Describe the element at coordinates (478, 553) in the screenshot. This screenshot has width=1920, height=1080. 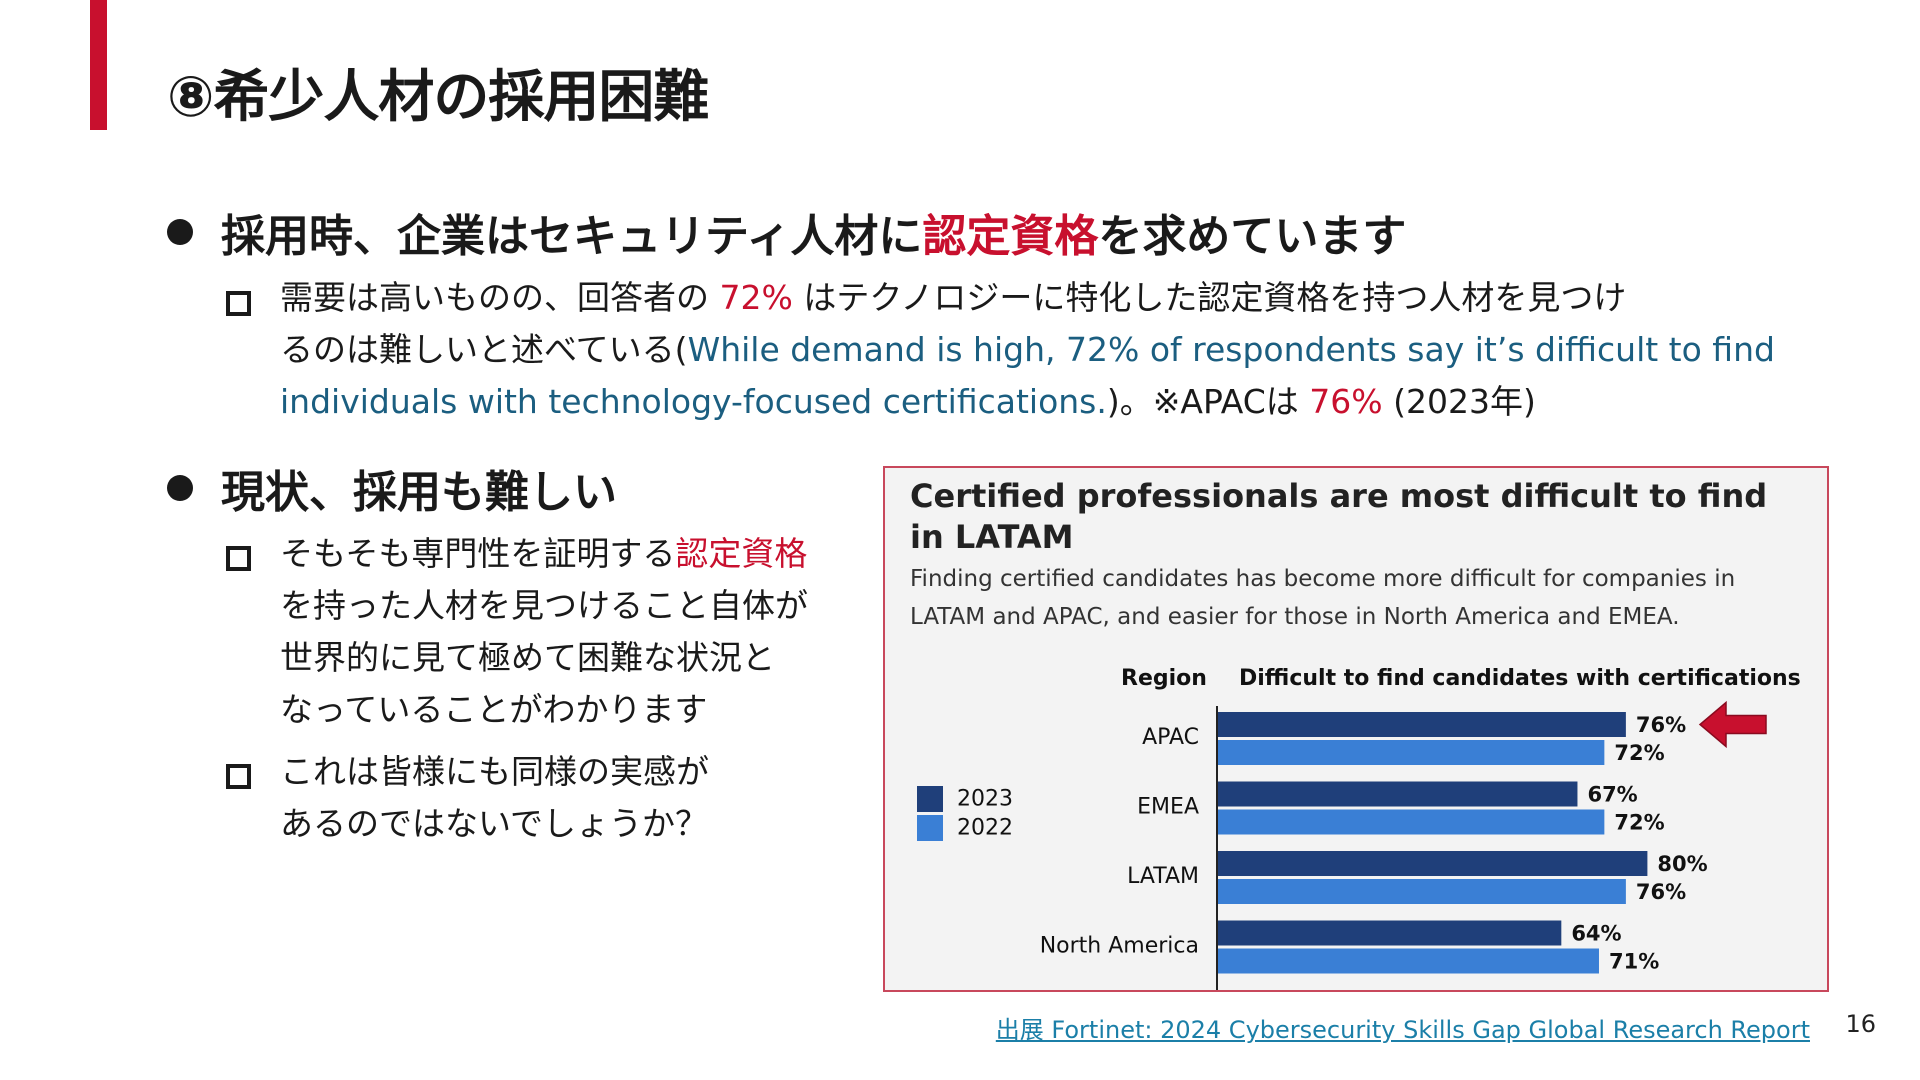
I see `sub-text: そもそも専門性を証明する` at that location.